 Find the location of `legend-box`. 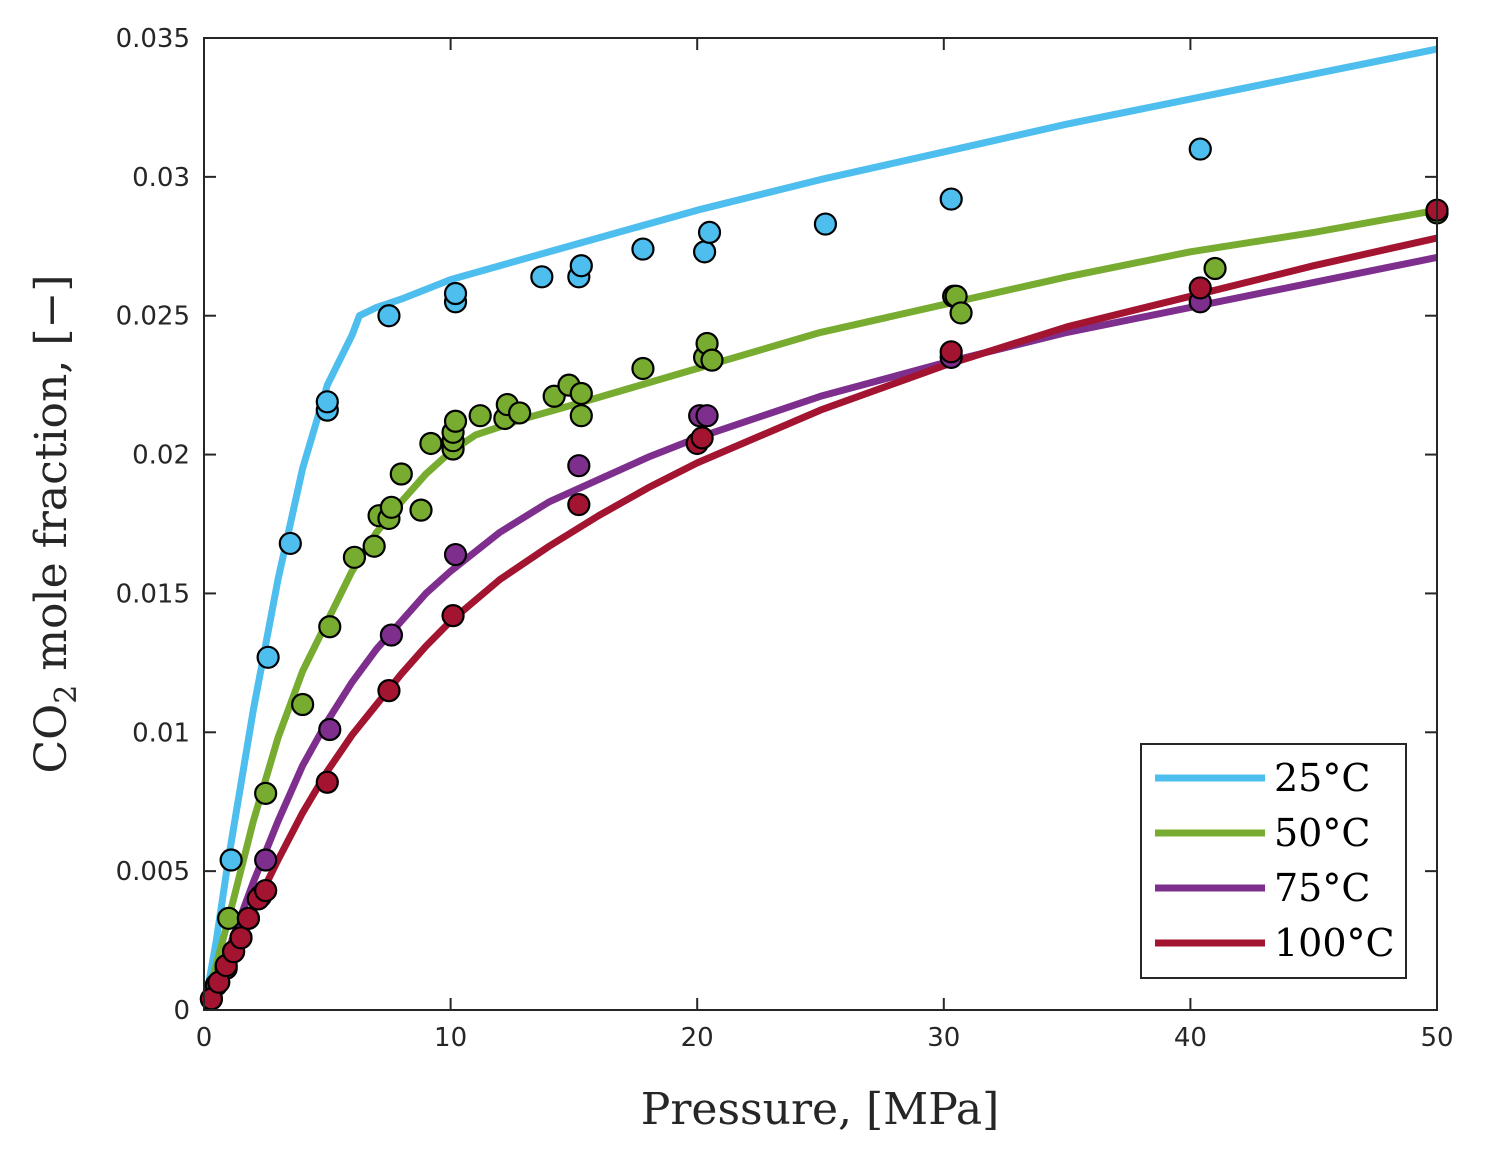

legend-box is located at coordinates (1273, 861).